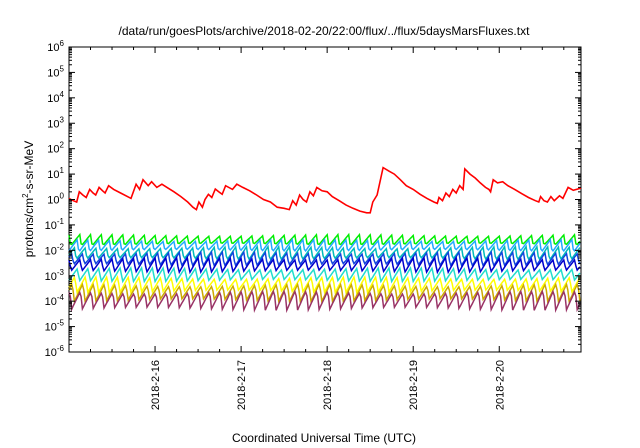  Describe the element at coordinates (55, 351) in the screenshot. I see `y-tick-label: 10⁻⁶` at that location.